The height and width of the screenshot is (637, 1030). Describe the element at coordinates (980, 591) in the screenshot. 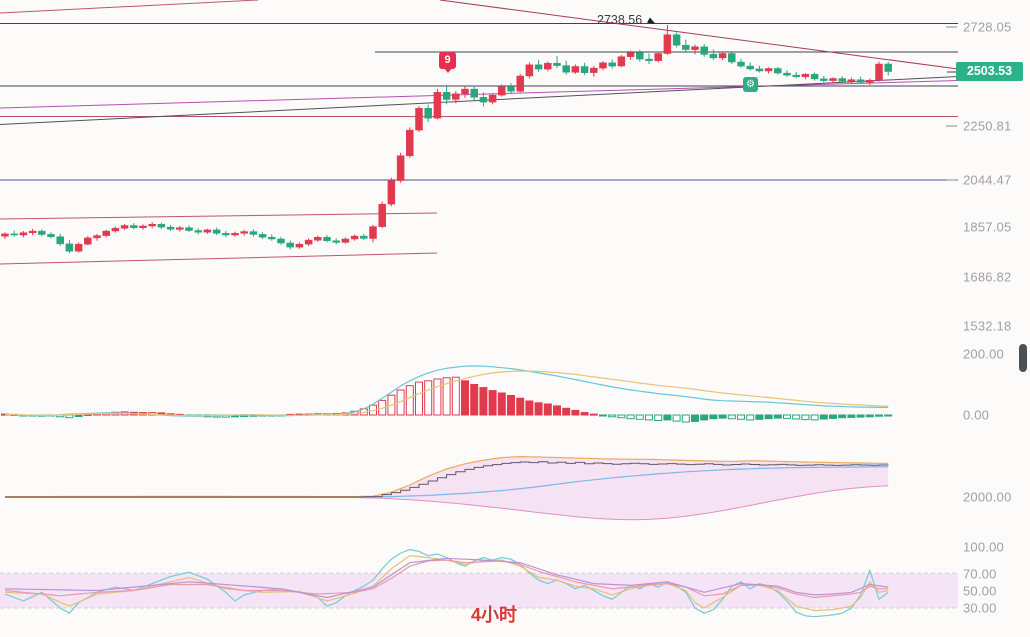

I see `indicator-axis-label: 50.00` at that location.